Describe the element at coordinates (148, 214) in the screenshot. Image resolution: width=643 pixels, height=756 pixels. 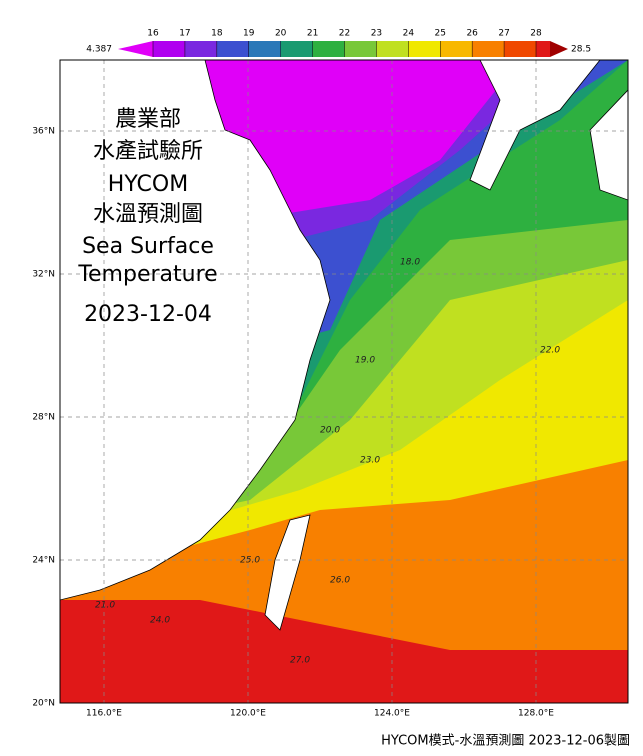
I see `title-line: 水溫預測圖` at that location.